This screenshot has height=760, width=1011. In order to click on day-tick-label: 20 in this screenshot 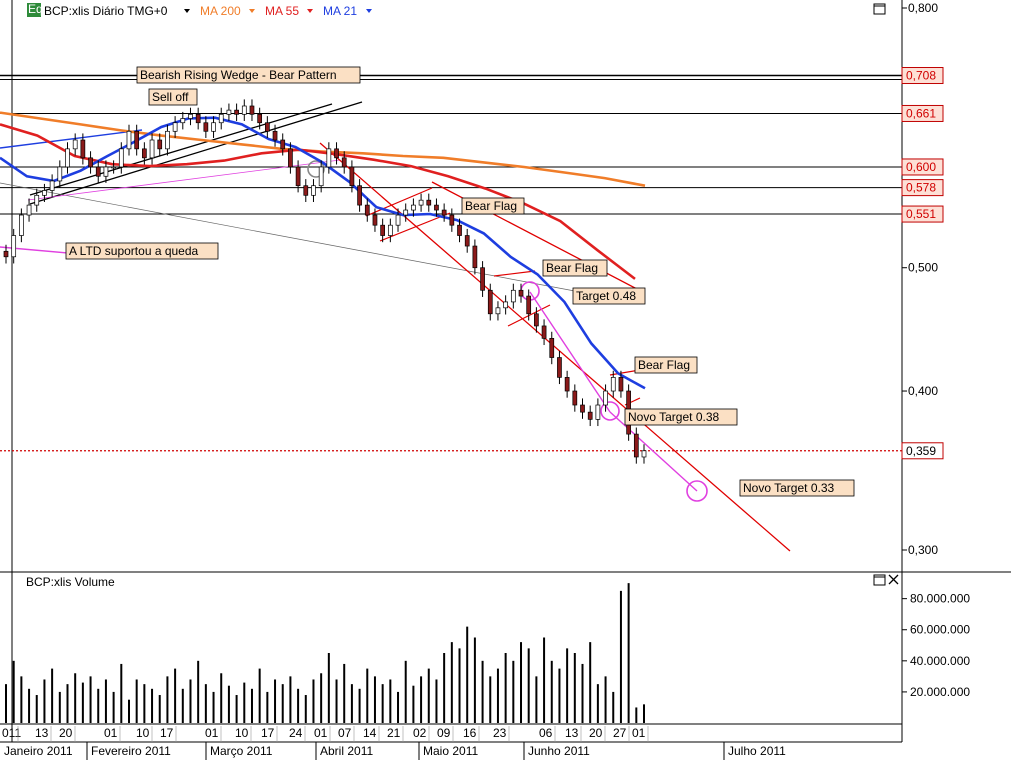, I will do `click(596, 733)`.